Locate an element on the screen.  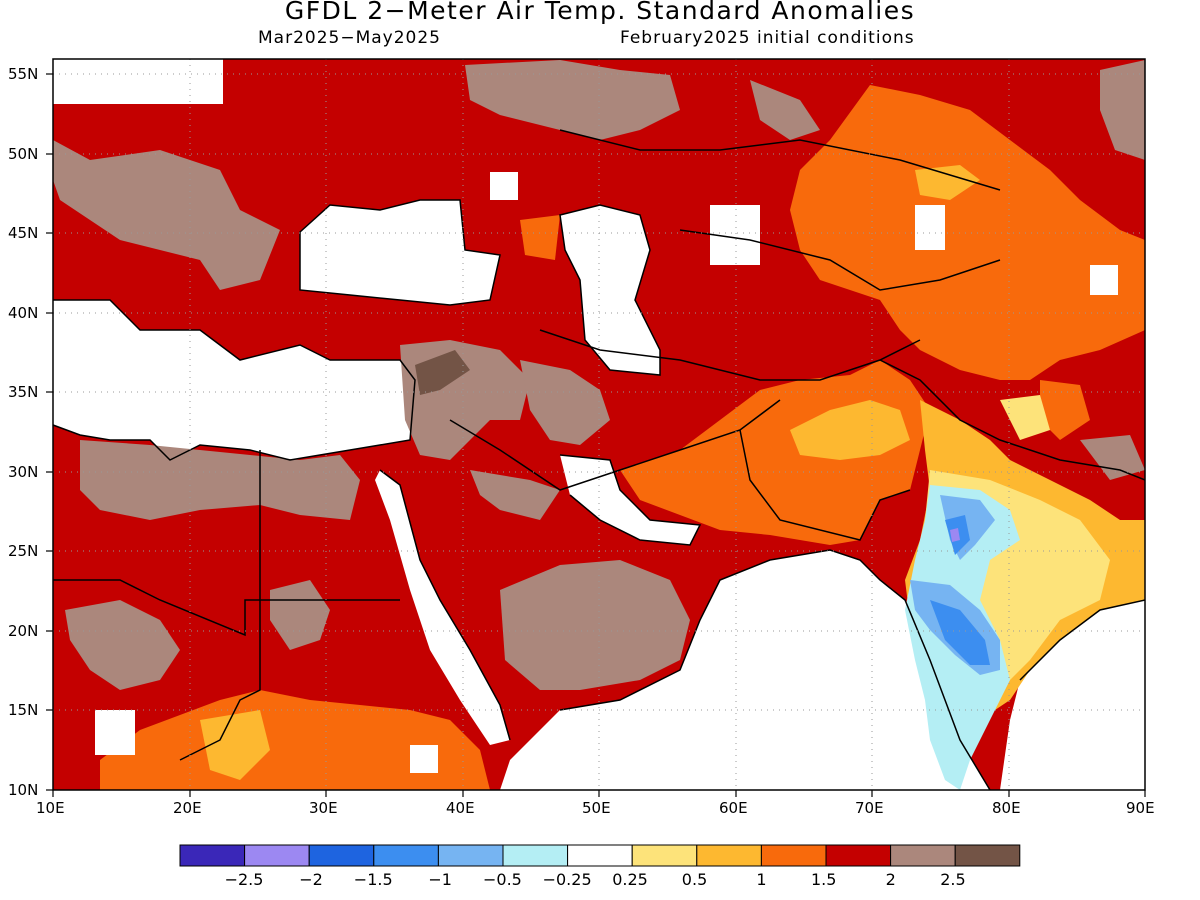
colorbar-tick-label: −2.5 is located at coordinates (244, 879).